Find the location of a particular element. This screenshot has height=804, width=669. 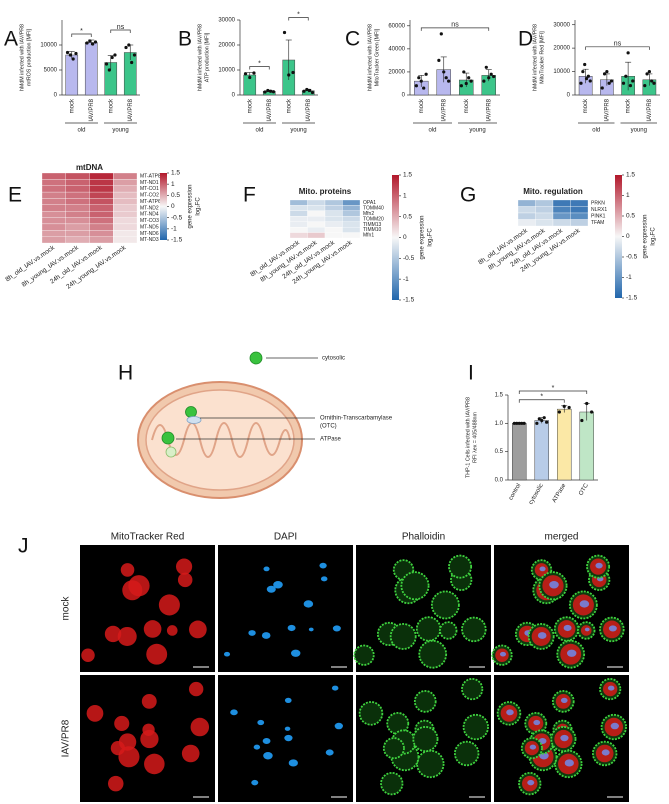

y-tick-label: 10000 is located at coordinates (226, 71).